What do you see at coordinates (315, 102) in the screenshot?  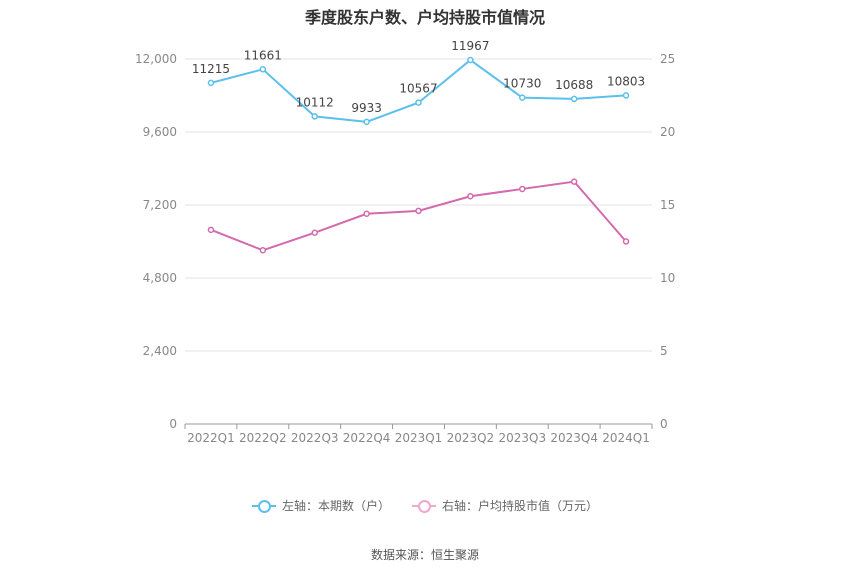 I see `data-label-households: 10112` at bounding box center [315, 102].